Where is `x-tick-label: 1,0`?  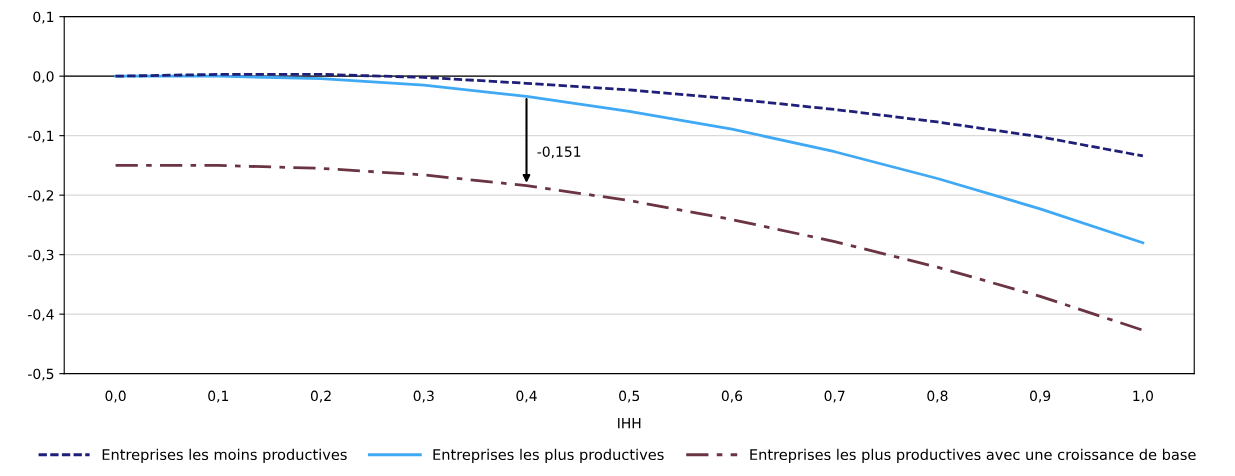 x-tick-label: 1,0 is located at coordinates (1143, 396).